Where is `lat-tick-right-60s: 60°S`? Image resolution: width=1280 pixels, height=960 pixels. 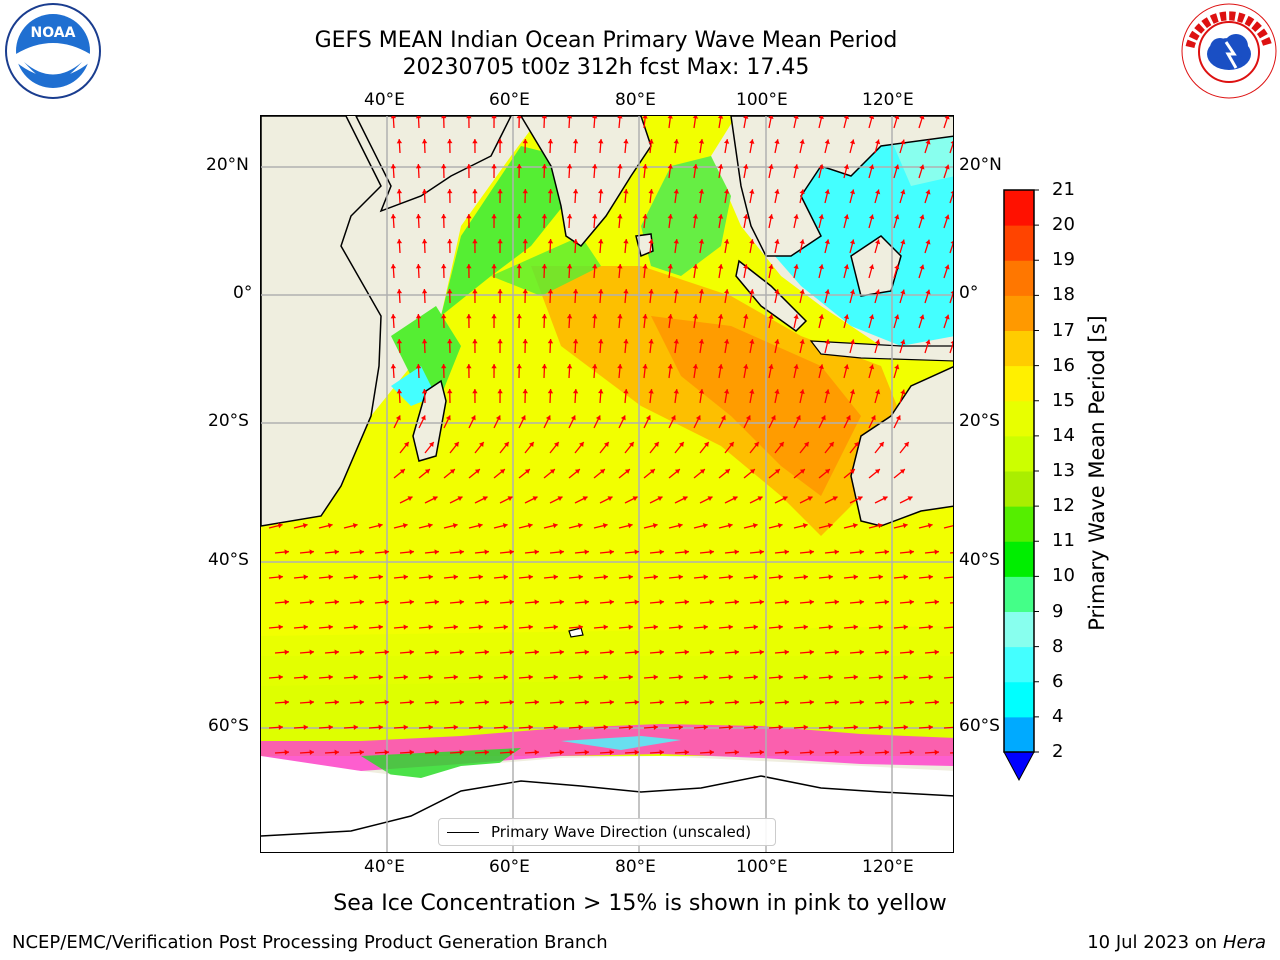 lat-tick-right-60s: 60°S is located at coordinates (979, 726).